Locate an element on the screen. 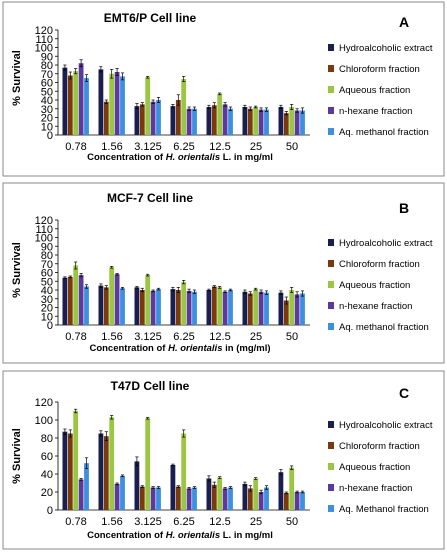 The height and width of the screenshot is (555, 447). chart-title: EMT6/P Cell line is located at coordinates (150, 18).